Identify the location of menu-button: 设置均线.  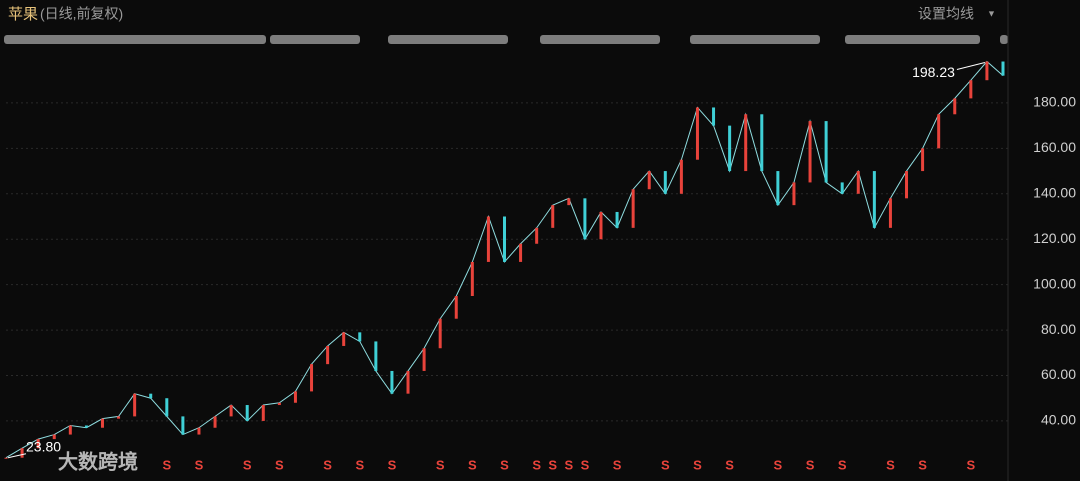
(946, 14).